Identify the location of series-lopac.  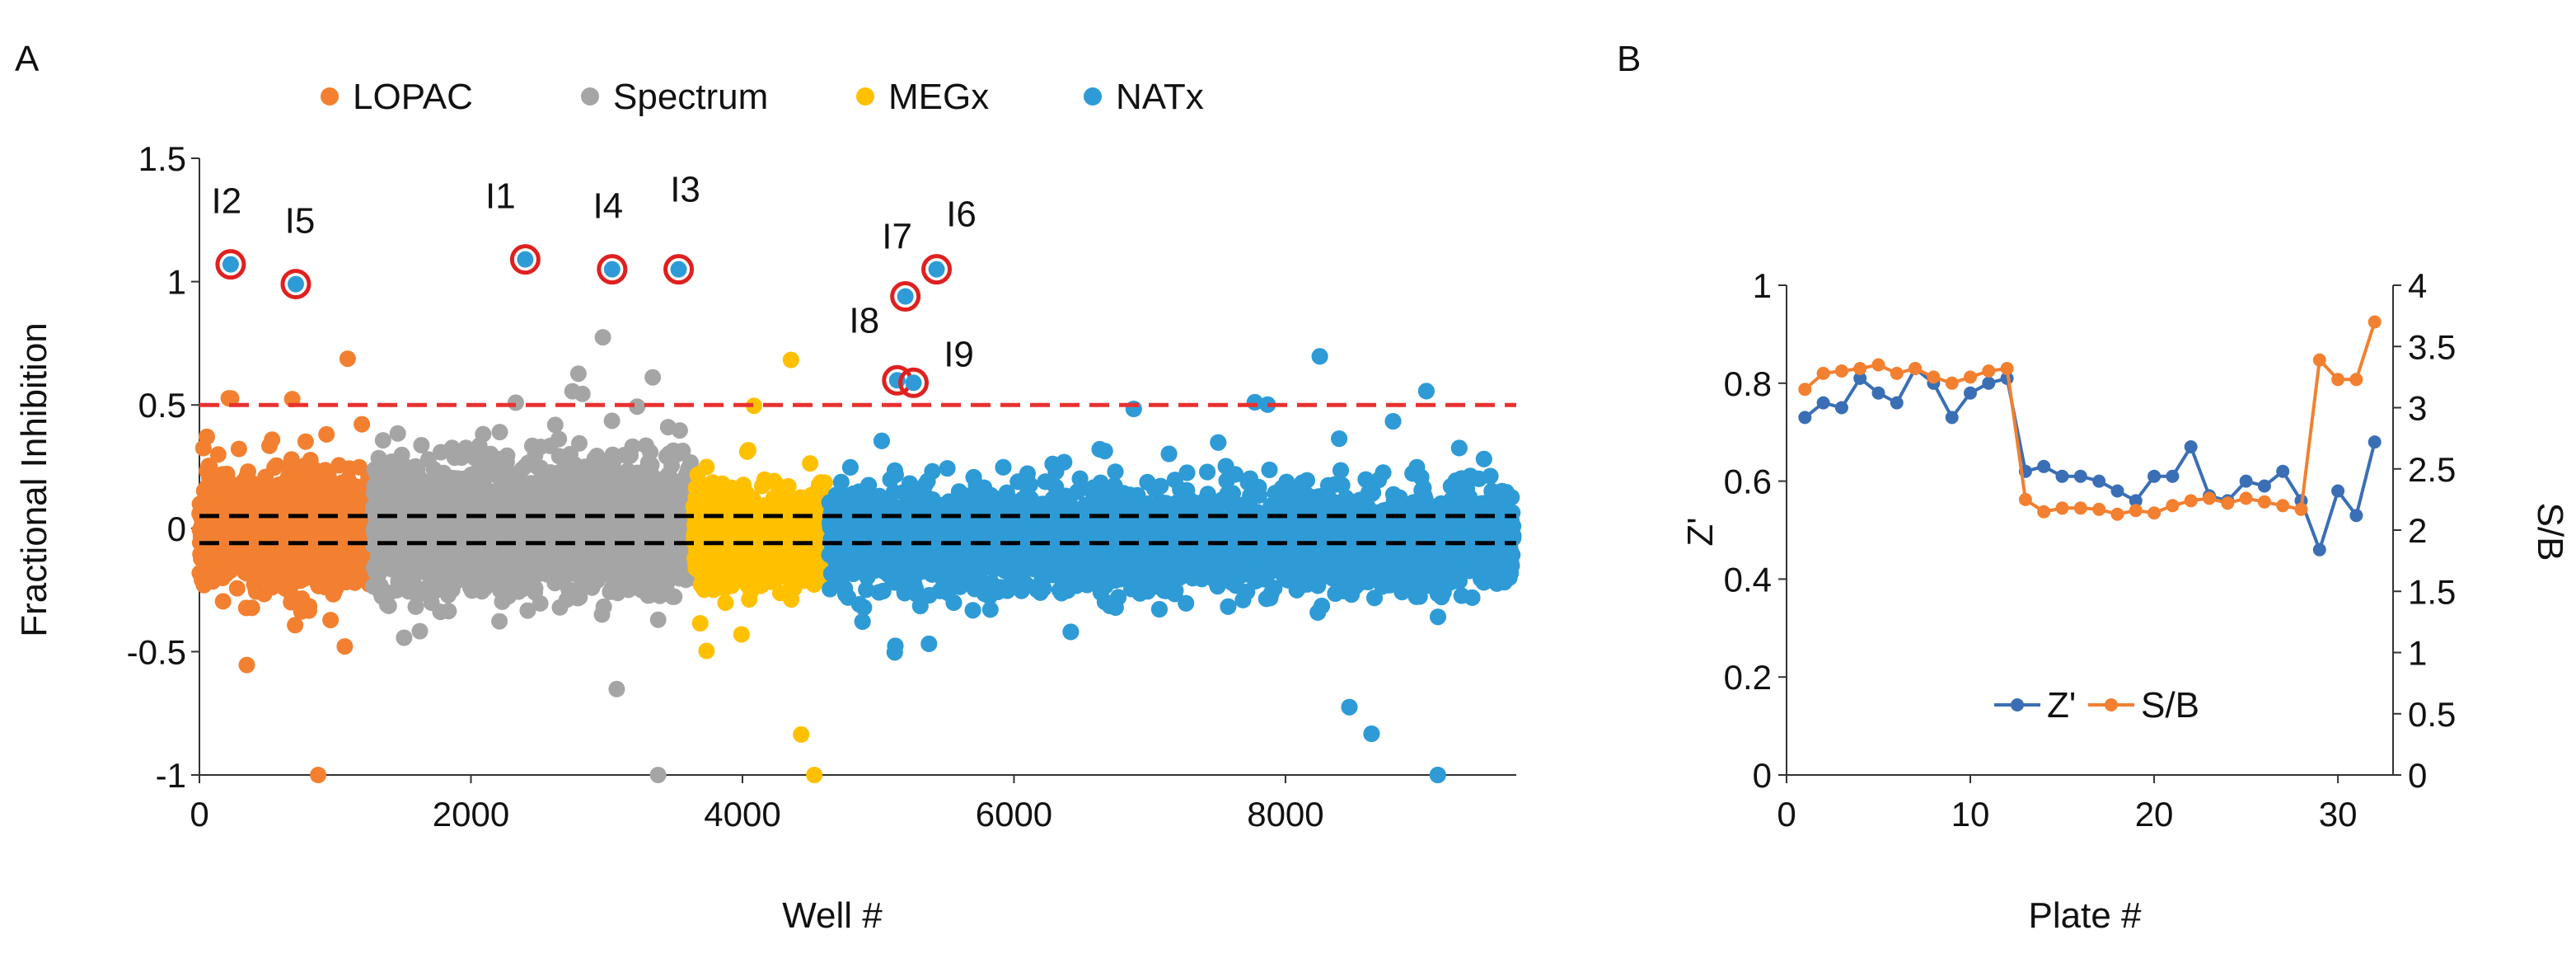
(286, 566).